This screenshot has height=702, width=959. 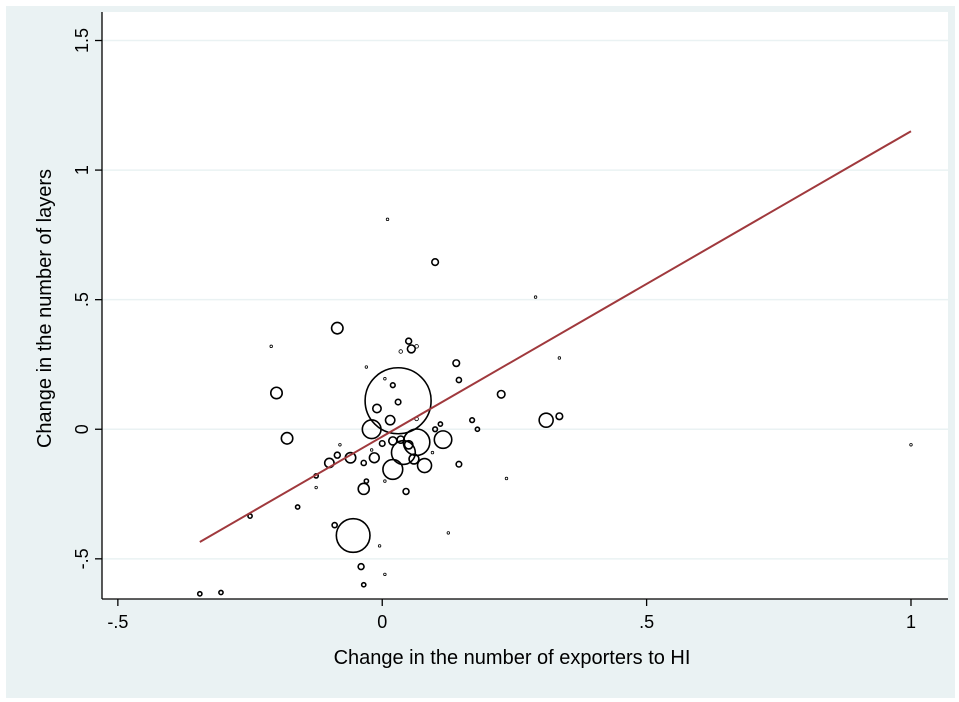 What do you see at coordinates (82, 299) in the screenshot?
I see `y-tick-label-2: .5` at bounding box center [82, 299].